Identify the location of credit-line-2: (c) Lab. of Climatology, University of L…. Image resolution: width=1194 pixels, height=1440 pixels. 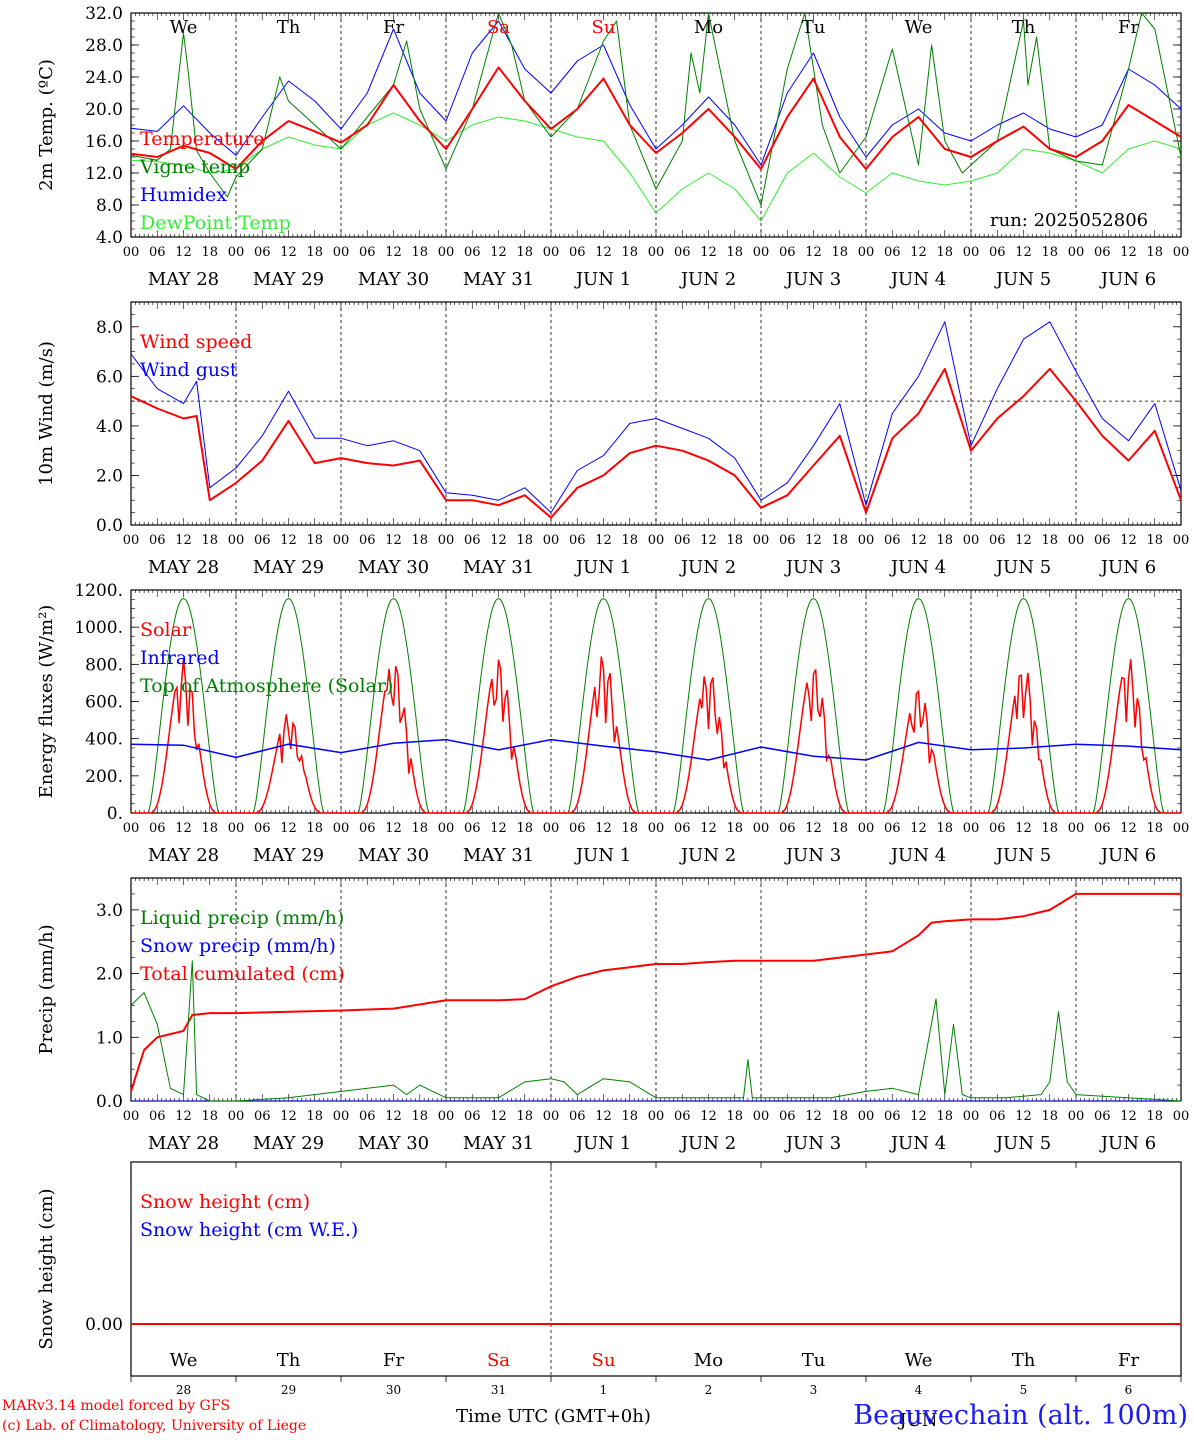
(154, 1426).